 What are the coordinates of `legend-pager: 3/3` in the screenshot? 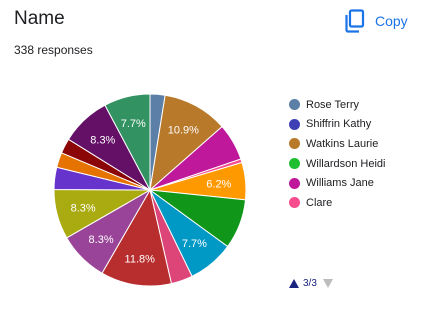 It's located at (311, 283).